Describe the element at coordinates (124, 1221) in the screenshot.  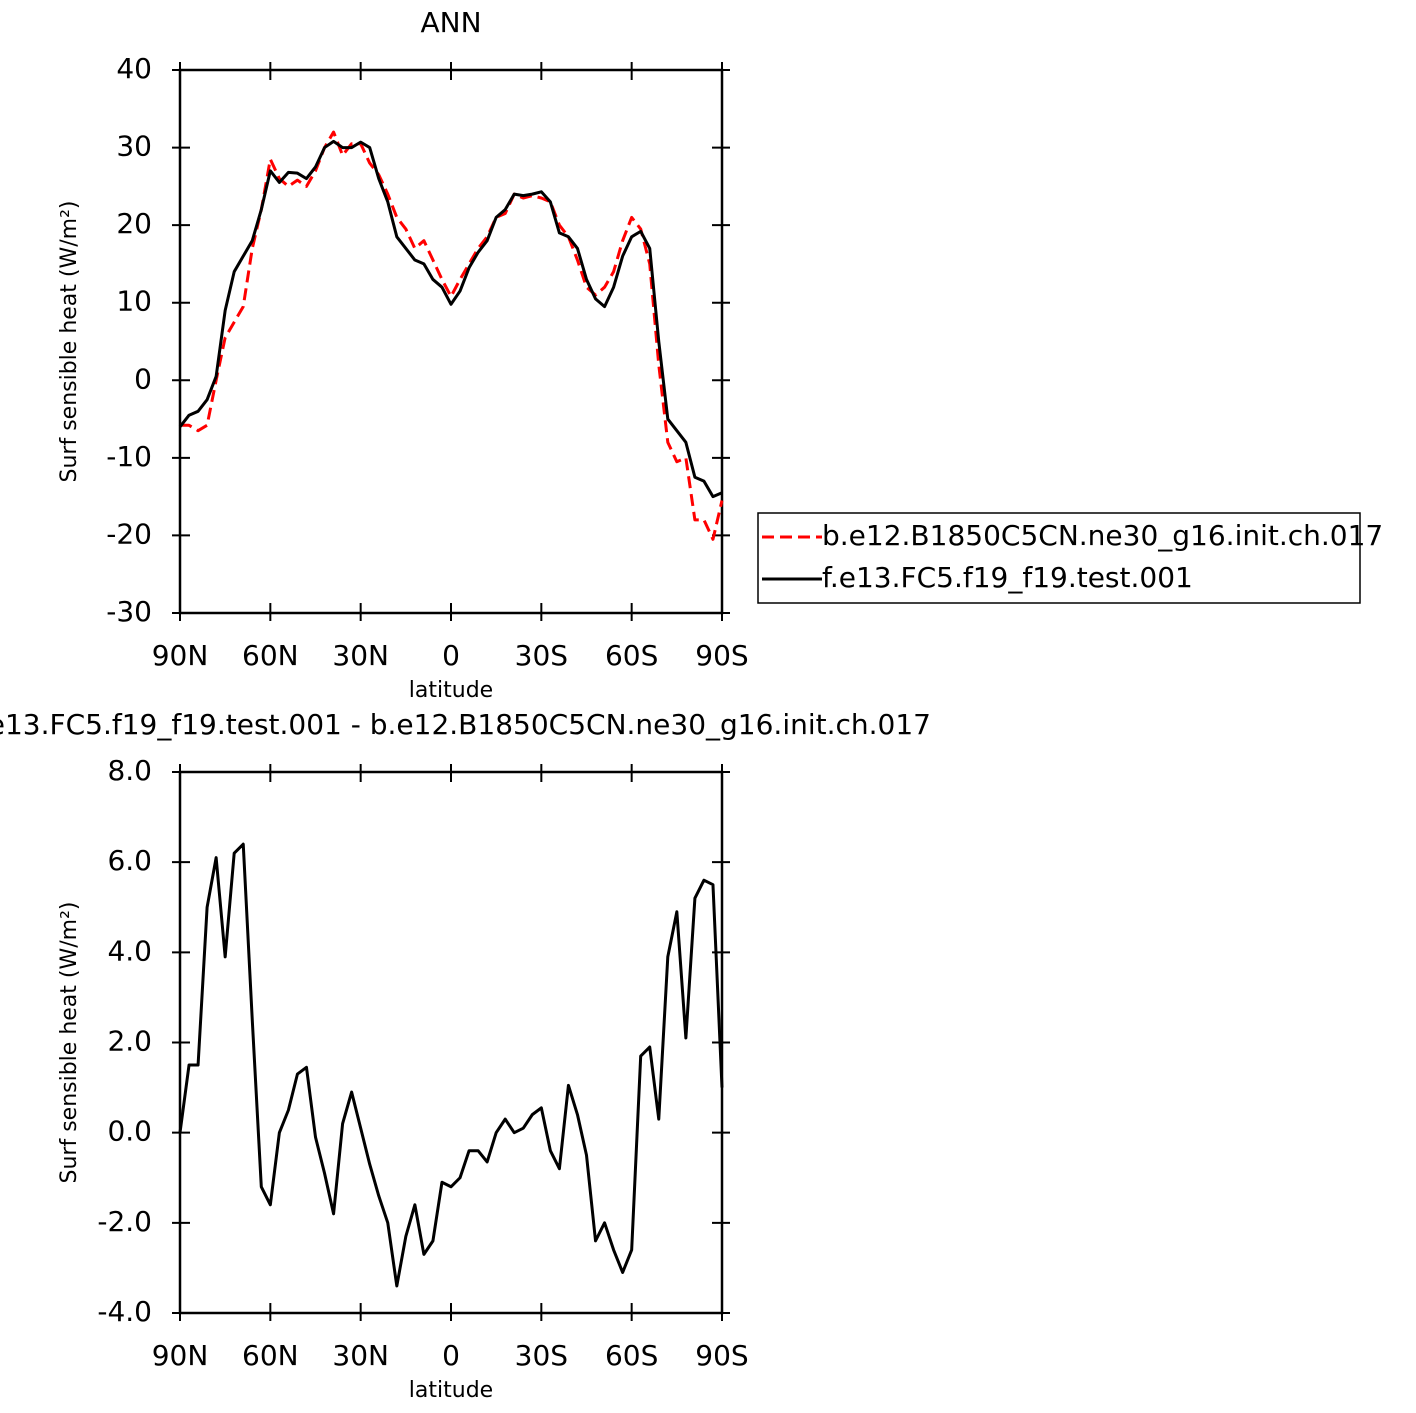
I see `y-tick-label: -2.0` at that location.